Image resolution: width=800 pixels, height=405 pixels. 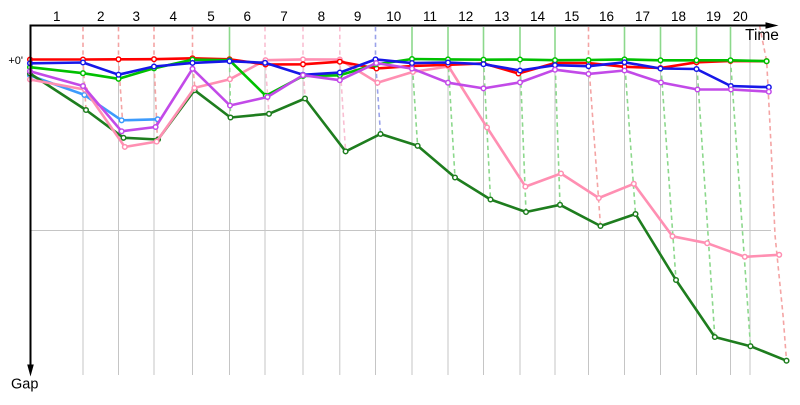 I want to click on svg-text: Time, so click(x=762, y=35).